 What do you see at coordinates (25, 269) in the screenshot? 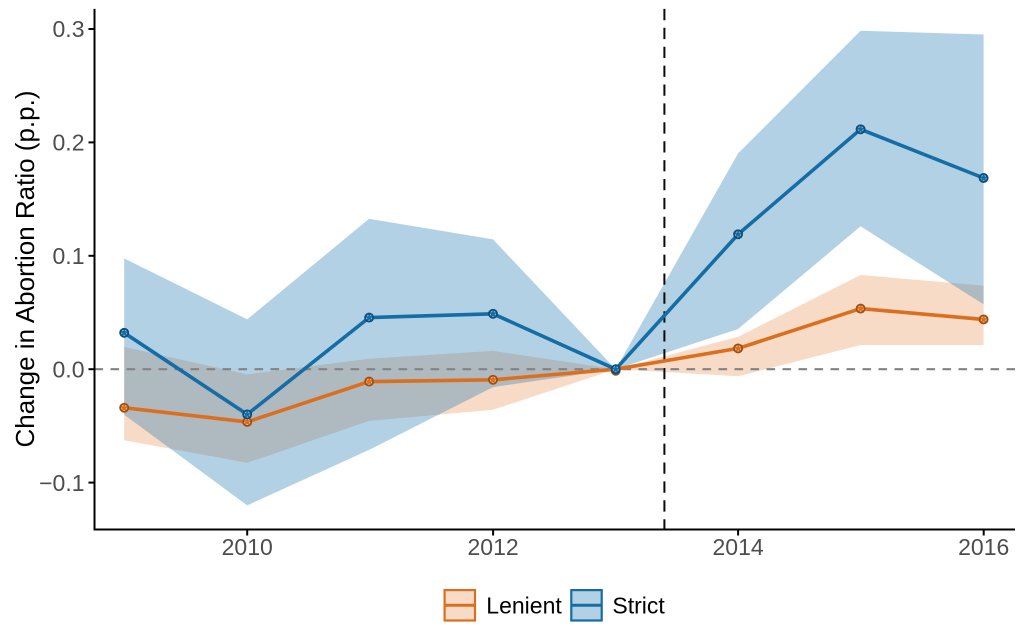
I see `svg-text:Change in Abortion Ratio (p.p.: Change in Abortion Ratio (p.p.)` at bounding box center [25, 269].